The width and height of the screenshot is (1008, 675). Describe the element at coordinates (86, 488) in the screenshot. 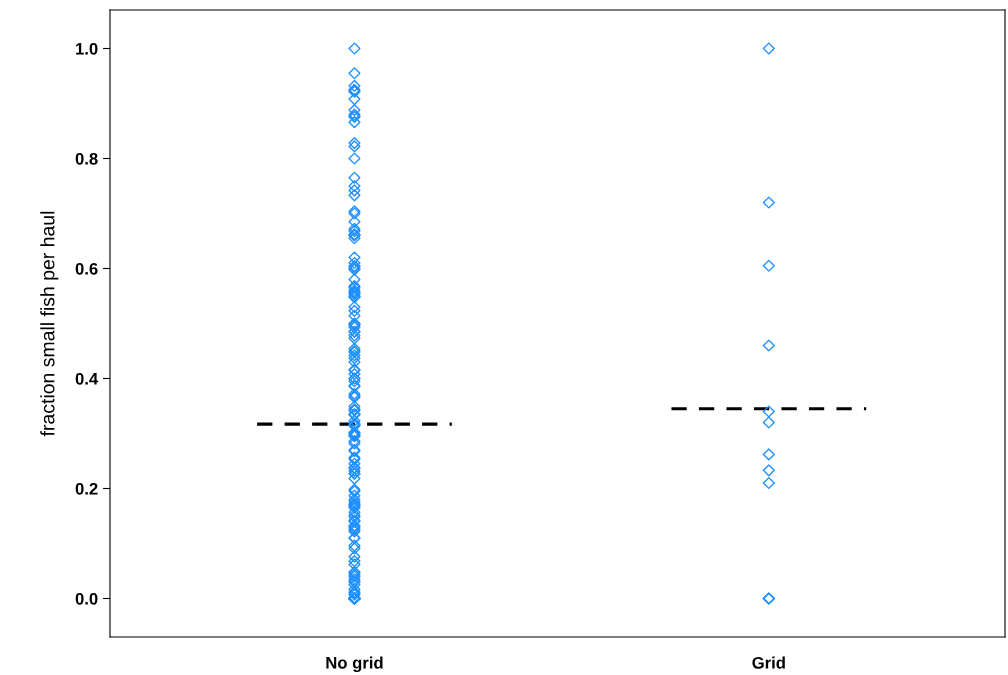

I see `y-tick-label: 0.2` at that location.